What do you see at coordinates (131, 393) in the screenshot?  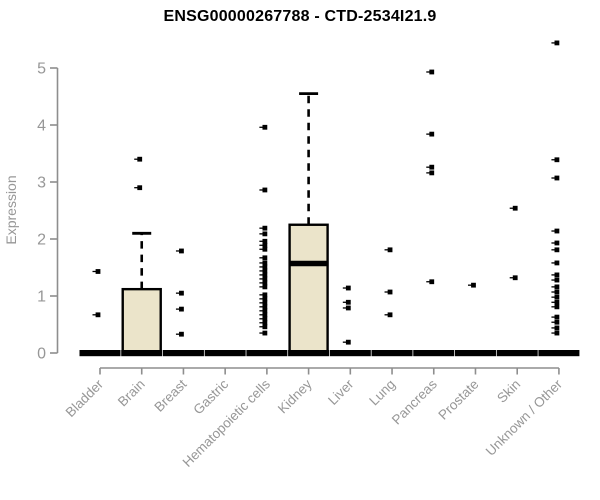 I see `x-category-label-brain: Brain` at bounding box center [131, 393].